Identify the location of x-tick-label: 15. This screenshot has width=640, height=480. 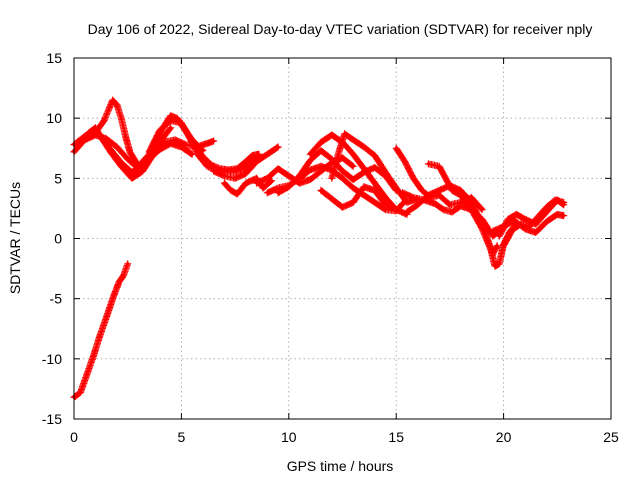
(396, 437).